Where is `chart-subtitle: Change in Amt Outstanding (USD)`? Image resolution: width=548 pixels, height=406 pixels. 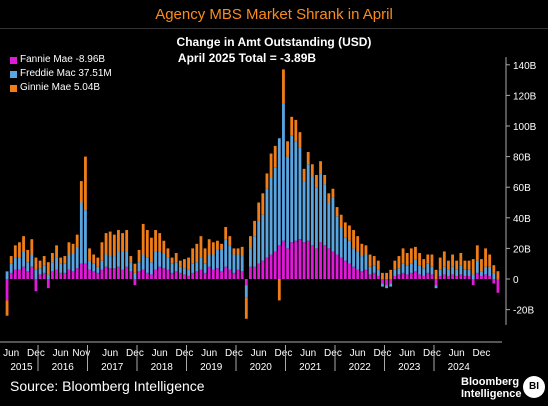 chart-subtitle: Change in Amt Outstanding (USD) is located at coordinates (274, 42).